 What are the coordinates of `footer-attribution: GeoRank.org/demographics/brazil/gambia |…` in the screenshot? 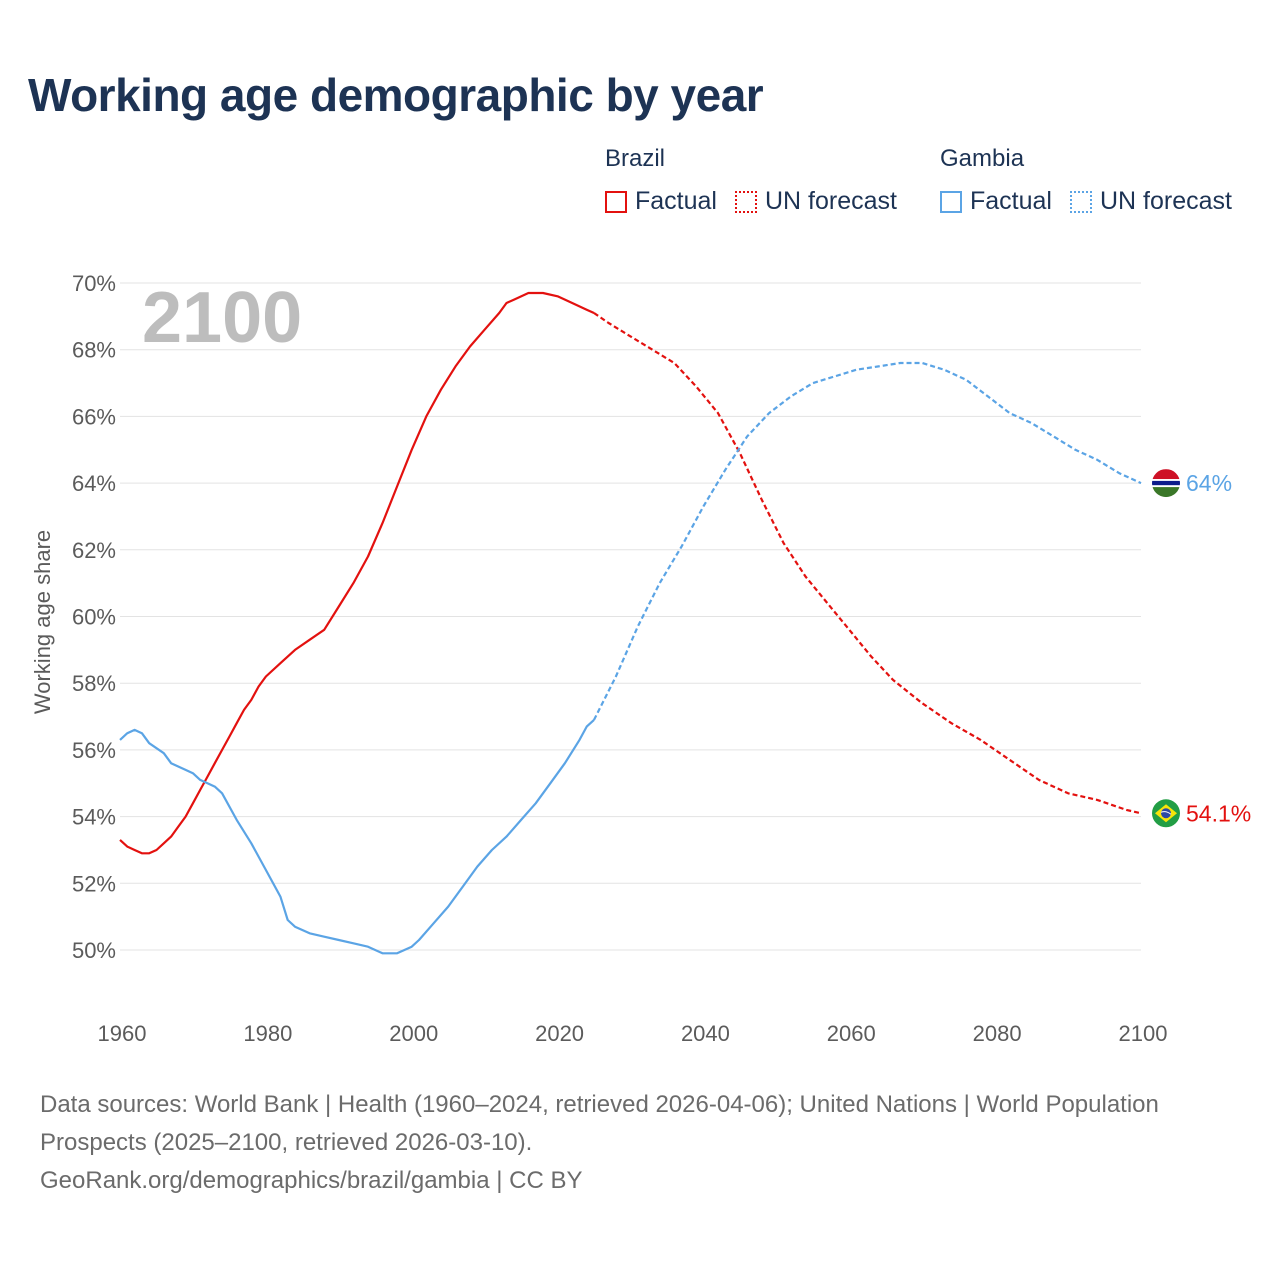 It's located at (311, 1180).